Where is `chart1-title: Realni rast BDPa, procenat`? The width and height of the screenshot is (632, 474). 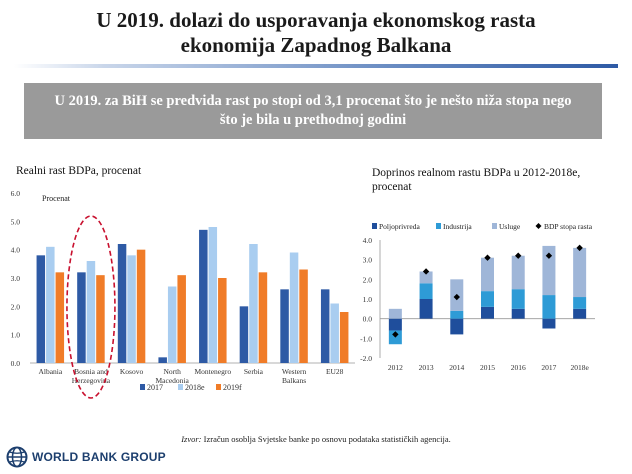 chart1-title: Realni rast BDPa, procenat is located at coordinates (79, 171).